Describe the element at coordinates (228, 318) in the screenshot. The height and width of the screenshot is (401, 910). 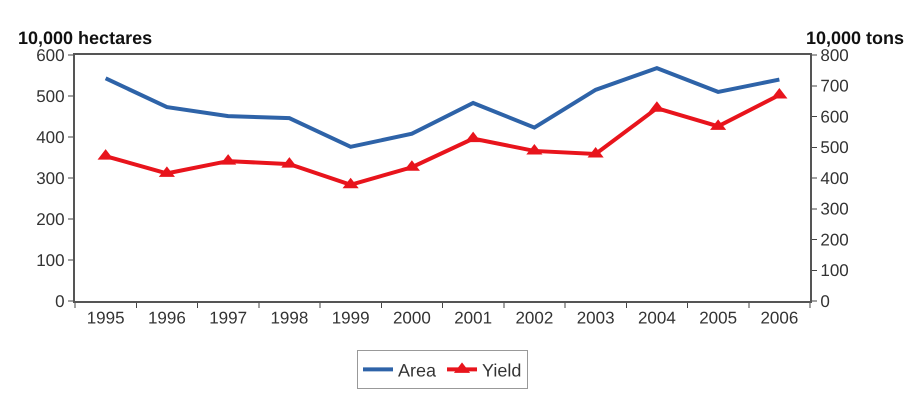
I see `x-tick-label: 1997` at that location.